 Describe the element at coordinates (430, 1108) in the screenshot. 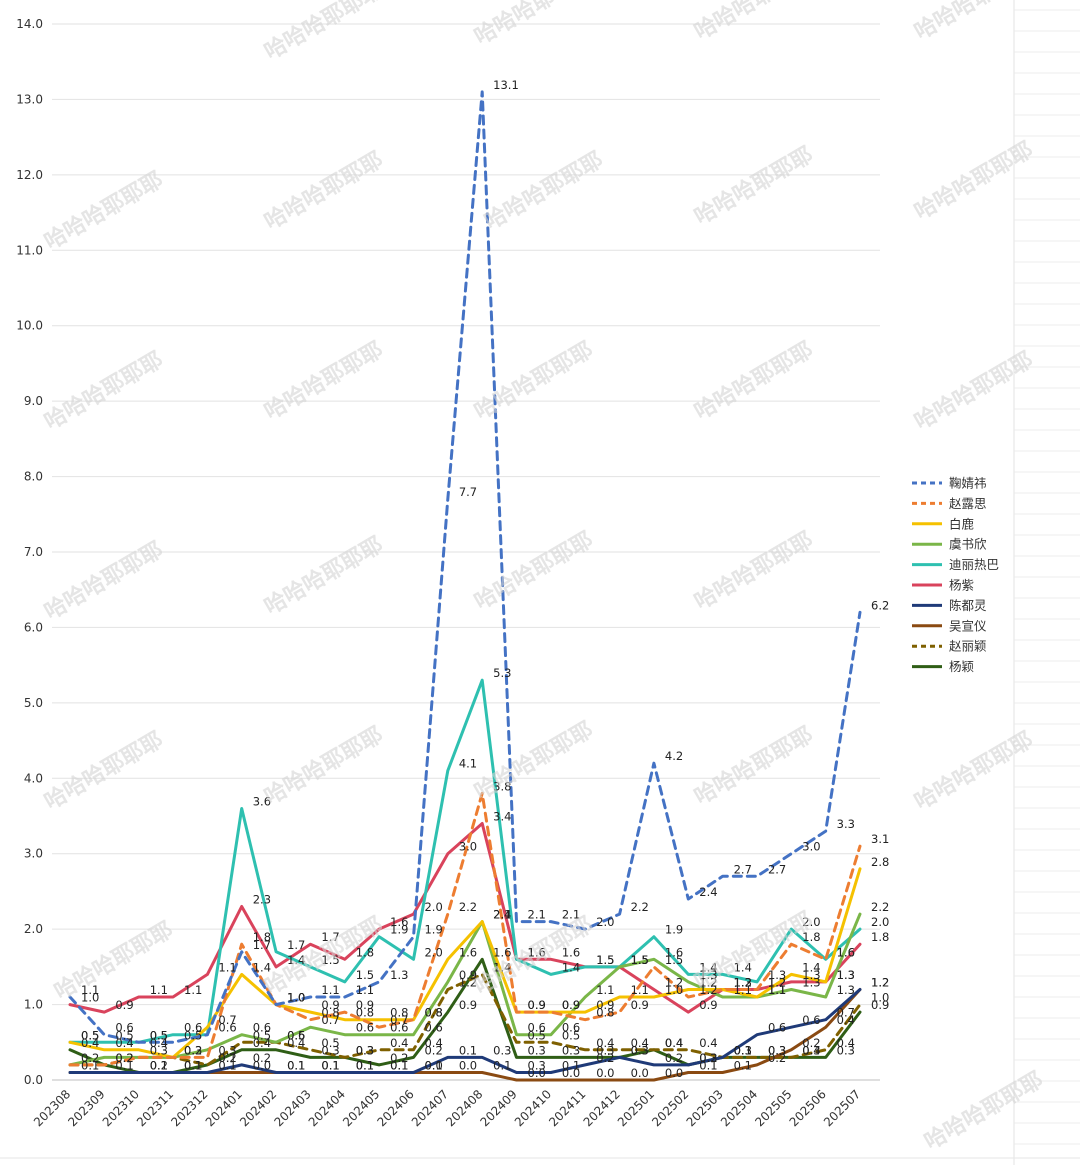

I see `x-tick-label: 202407` at that location.